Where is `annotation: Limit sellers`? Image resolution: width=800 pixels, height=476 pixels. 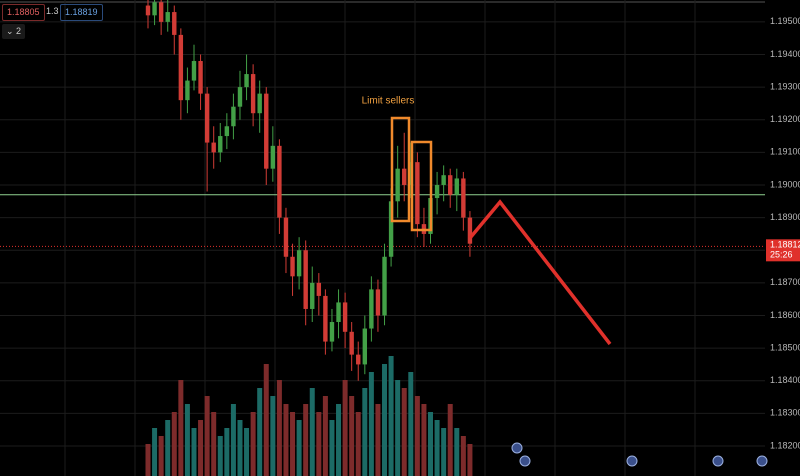
annotation: Limit sellers is located at coordinates (388, 101).